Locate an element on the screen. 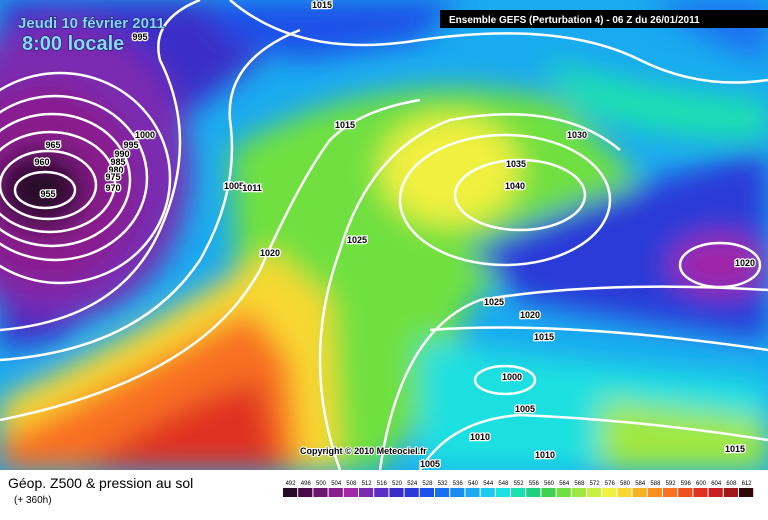 This screenshot has width=768, height=520. legend-label: 544 is located at coordinates (488, 484).